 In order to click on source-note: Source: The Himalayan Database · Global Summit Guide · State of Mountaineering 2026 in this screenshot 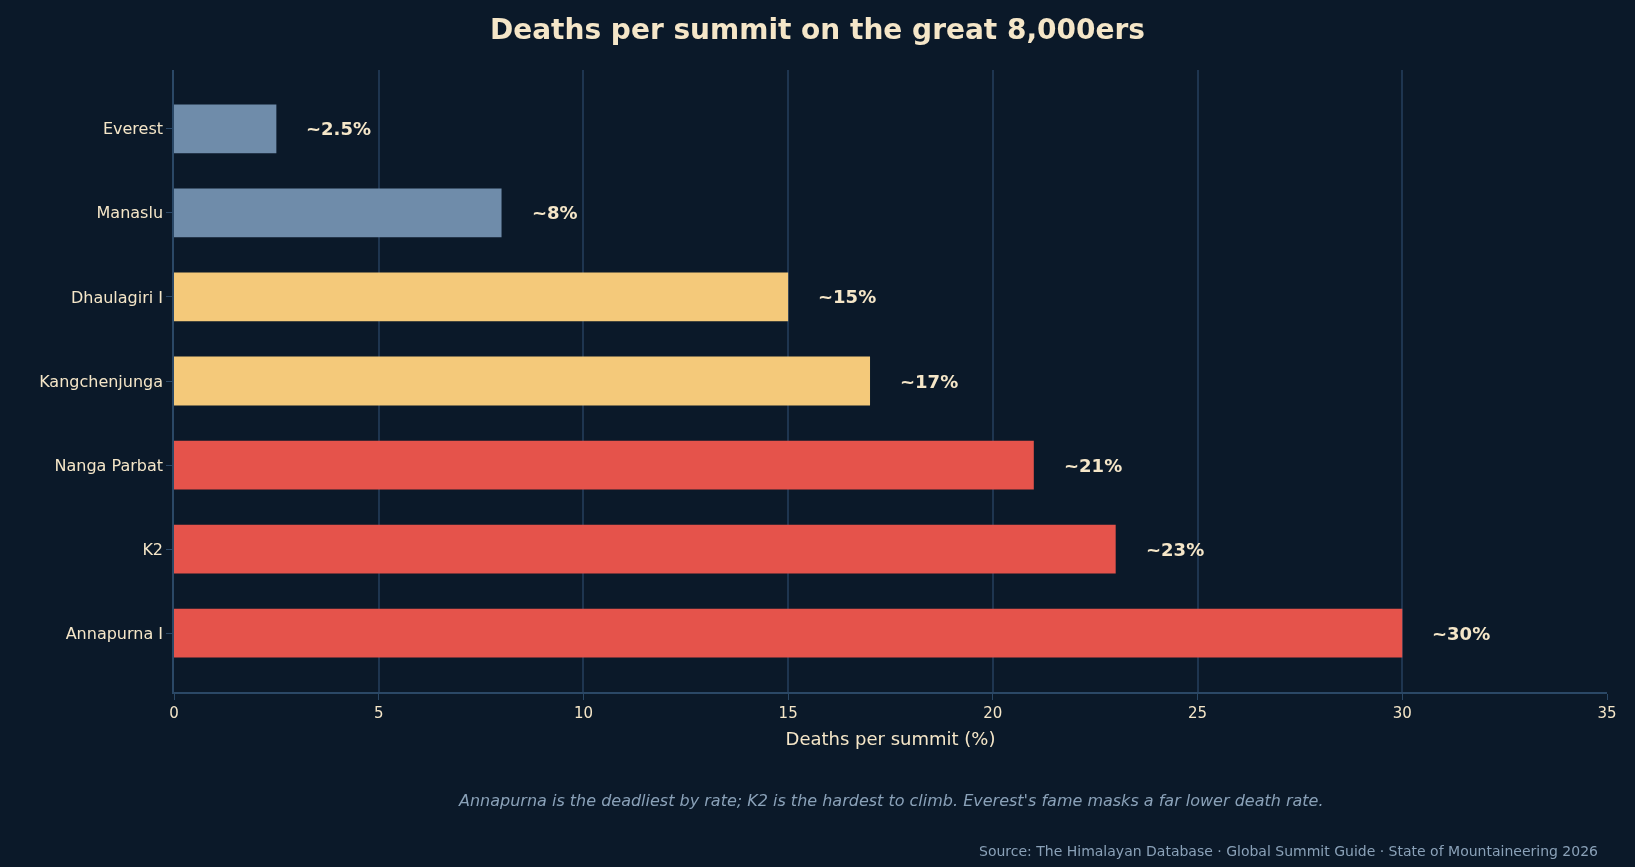, I will do `click(1289, 851)`.